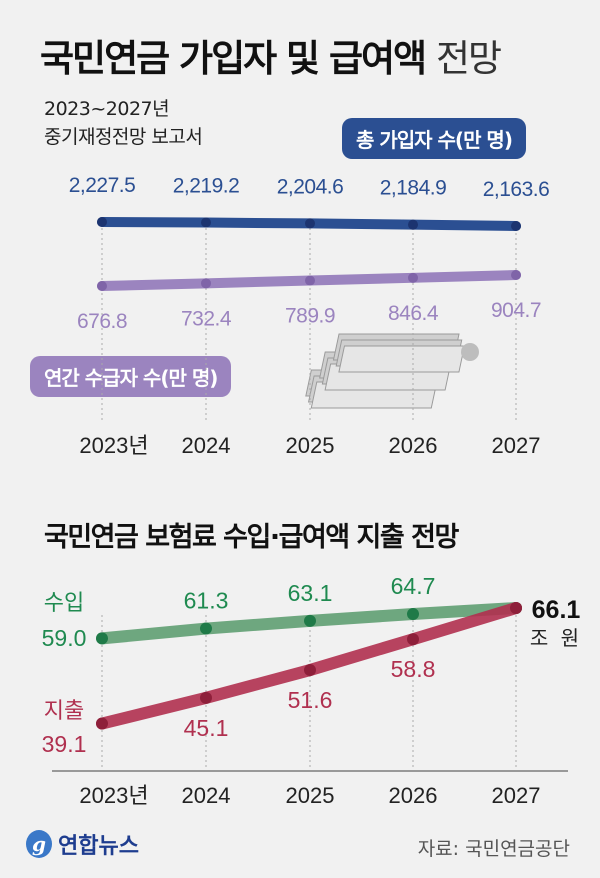 This screenshot has width=600, height=878. I want to click on data-label: 2,163.6, so click(516, 189).